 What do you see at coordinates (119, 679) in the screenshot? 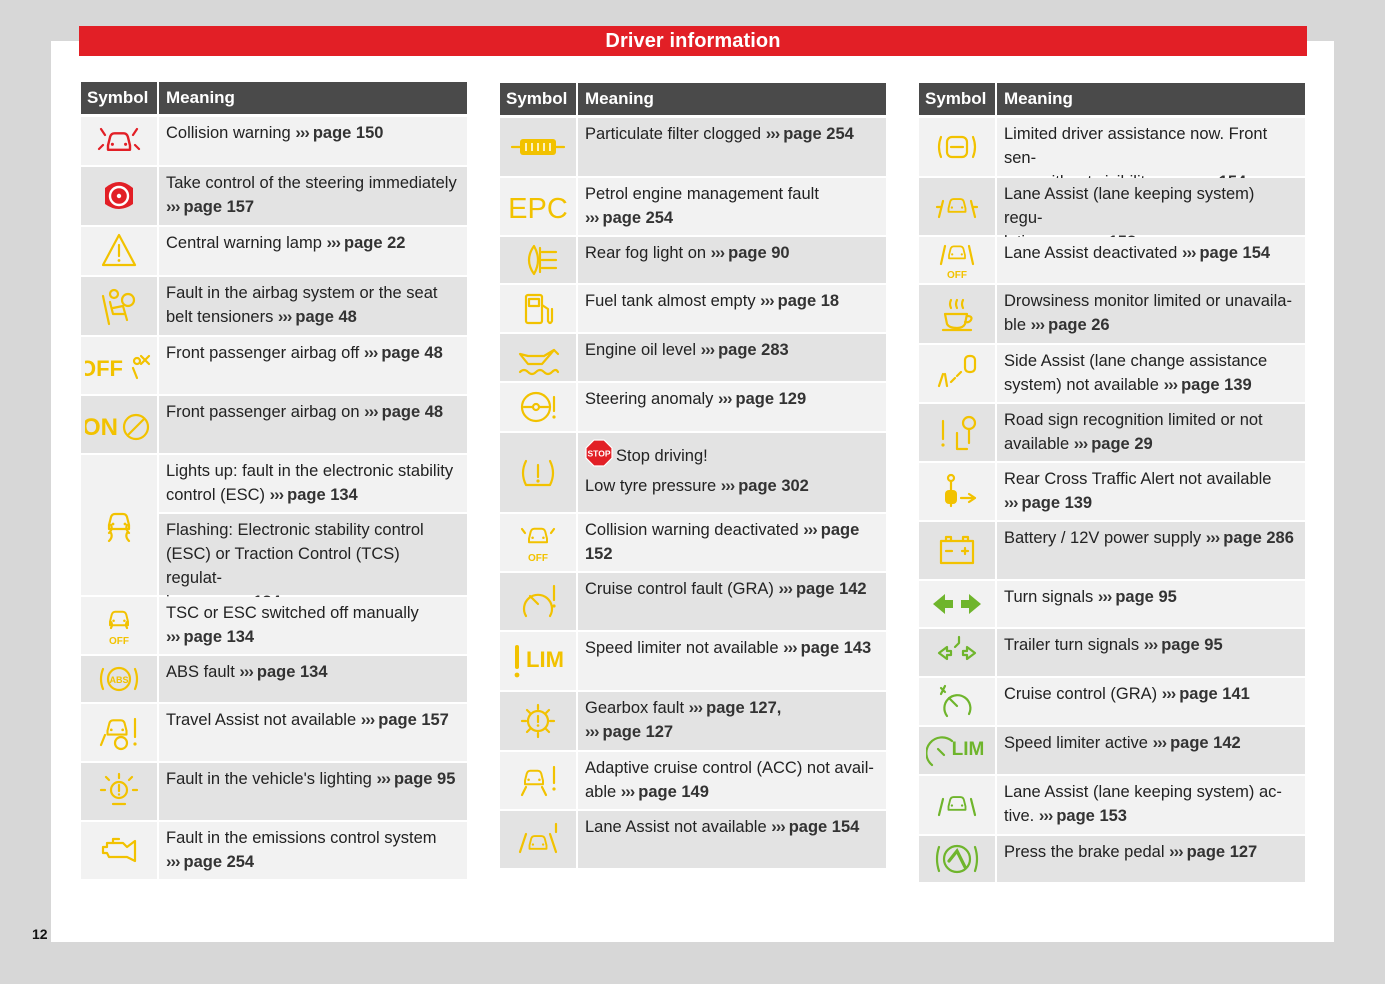
I see `symbol-cell: ABS` at bounding box center [119, 679].